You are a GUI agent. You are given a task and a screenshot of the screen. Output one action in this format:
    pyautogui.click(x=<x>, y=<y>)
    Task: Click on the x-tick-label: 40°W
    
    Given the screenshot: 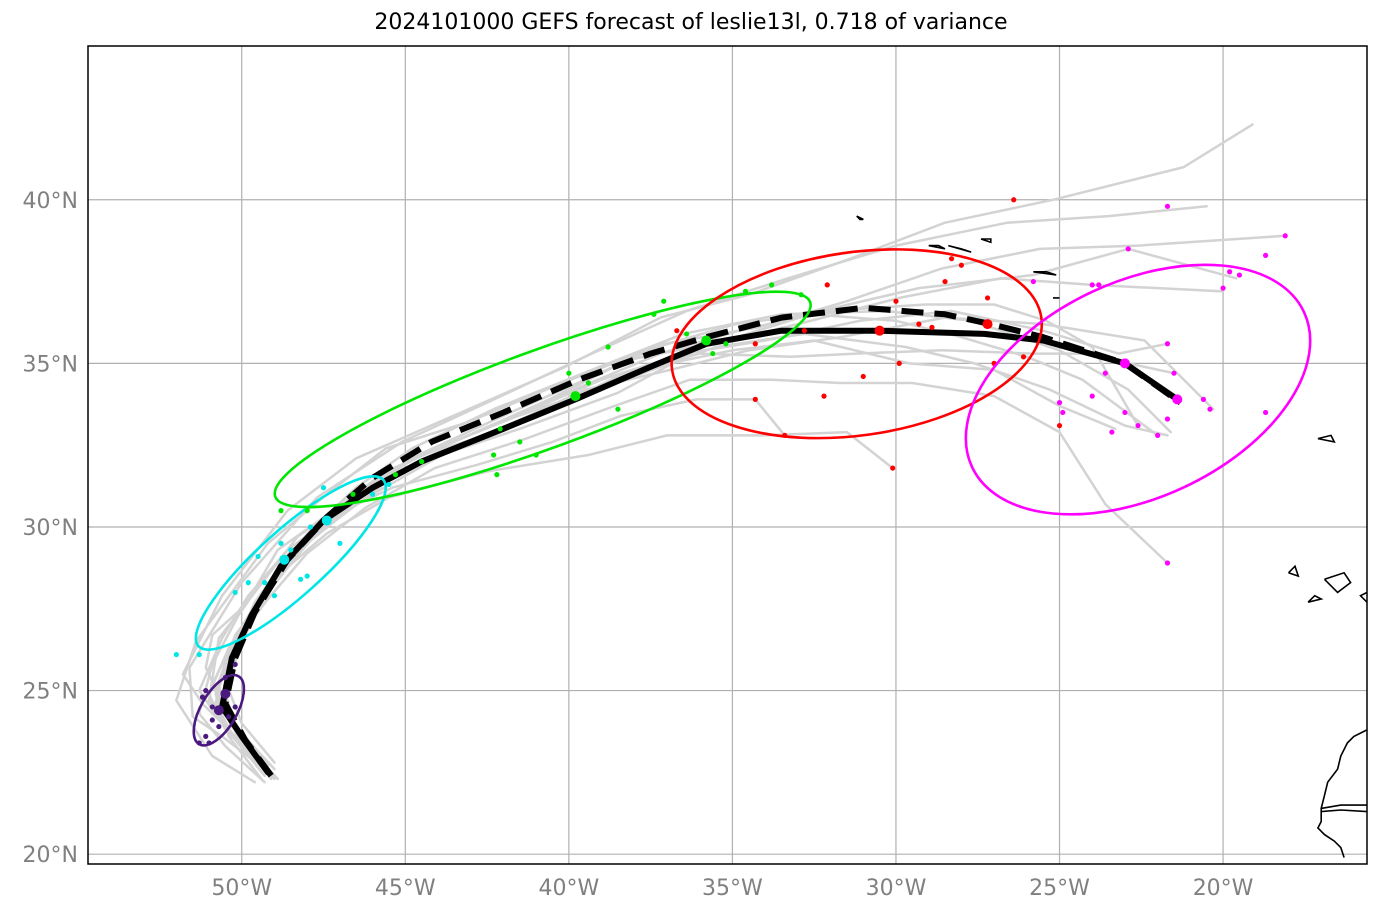 What is the action you would take?
    pyautogui.click(x=568, y=888)
    